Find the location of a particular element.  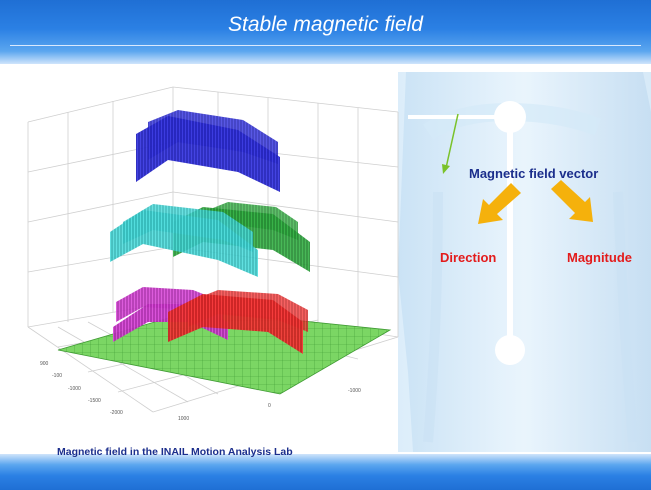

direction-label: Direction is located at coordinates (468, 257).